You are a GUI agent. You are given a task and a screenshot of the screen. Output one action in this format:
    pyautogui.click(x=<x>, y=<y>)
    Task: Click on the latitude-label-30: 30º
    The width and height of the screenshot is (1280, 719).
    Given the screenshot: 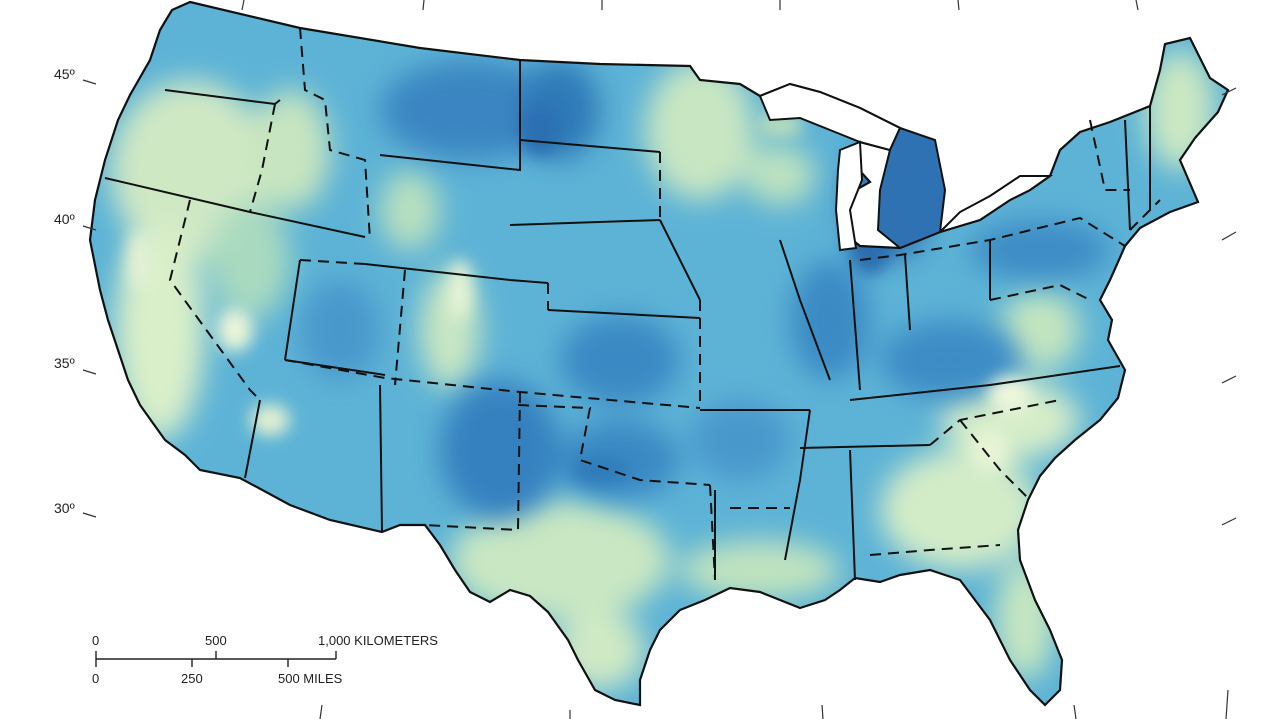 What is the action you would take?
    pyautogui.click(x=64, y=508)
    